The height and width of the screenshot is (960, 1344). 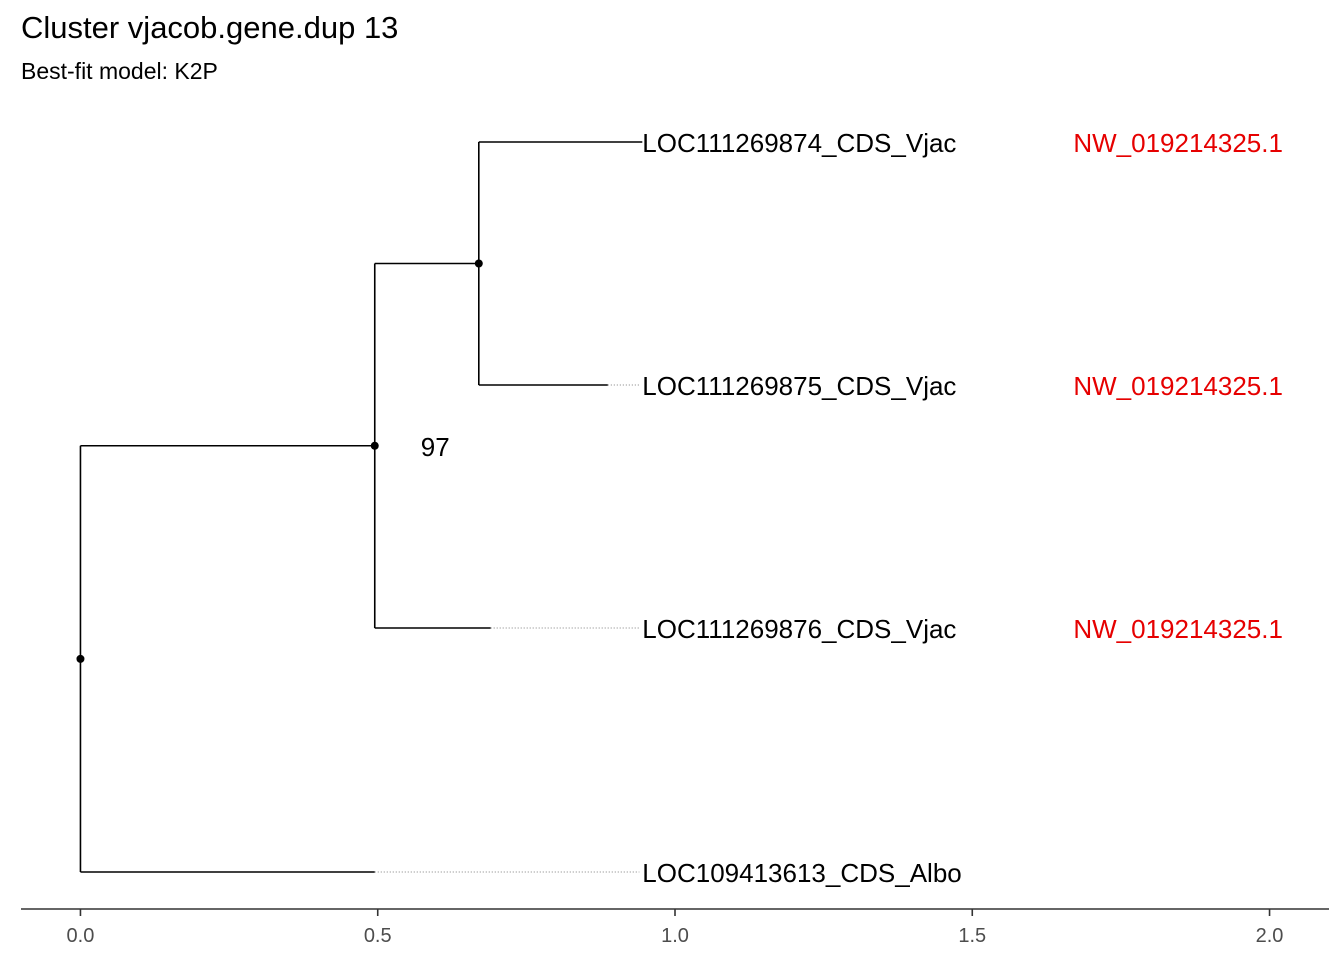 What do you see at coordinates (799, 143) in the screenshot?
I see `tip-label: LOC111269874_CDS_Vjac` at bounding box center [799, 143].